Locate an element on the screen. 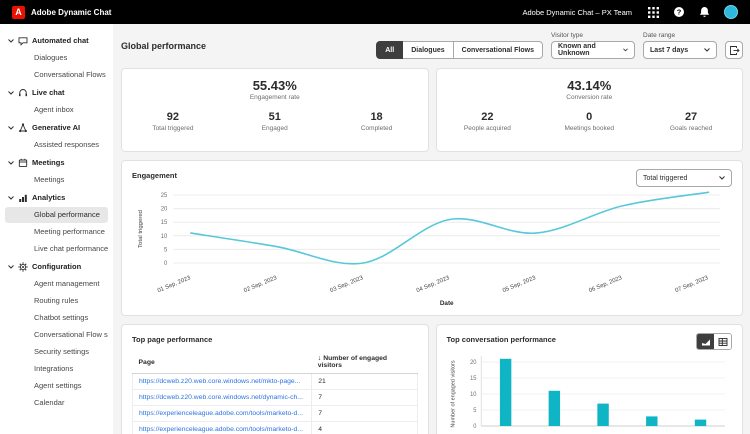 This screenshot has width=750, height=434. sidebar-section-meetings: Meetings is located at coordinates (56, 162).